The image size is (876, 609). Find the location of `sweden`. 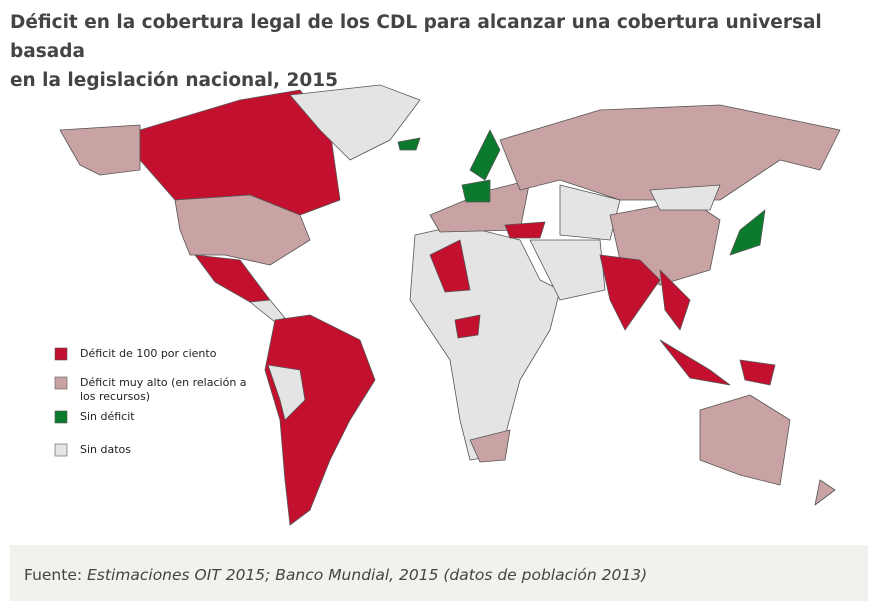

sweden is located at coordinates (485, 155).